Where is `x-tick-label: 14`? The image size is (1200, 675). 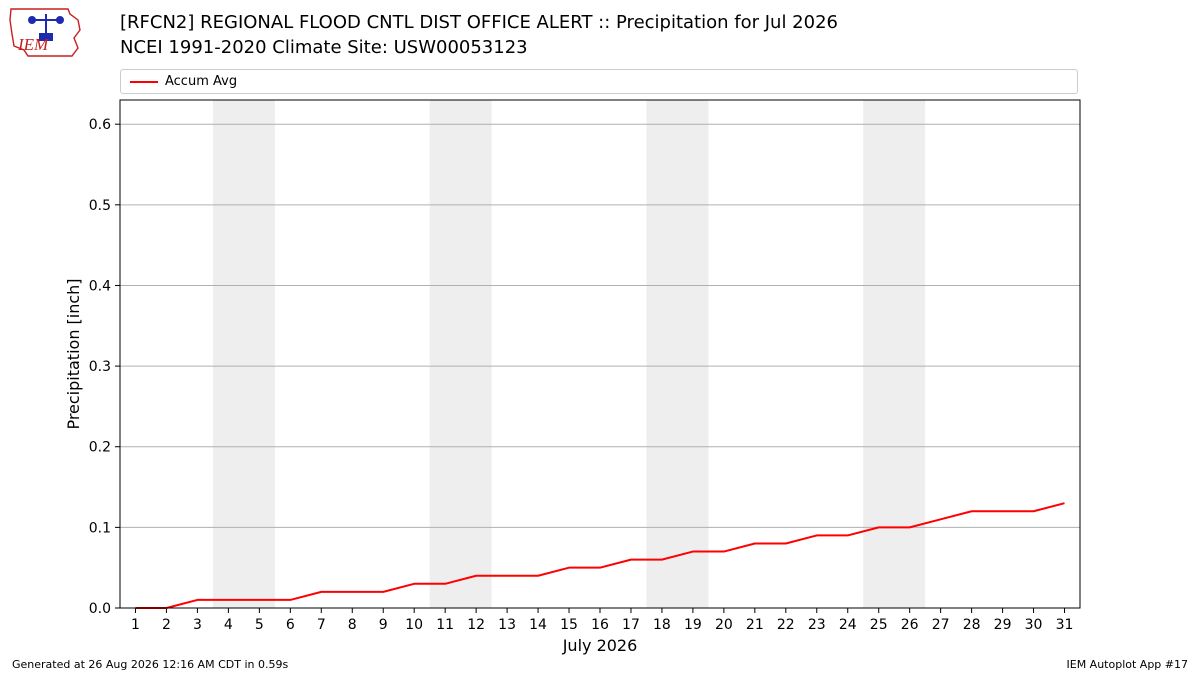
x-tick-label: 14 is located at coordinates (538, 625).